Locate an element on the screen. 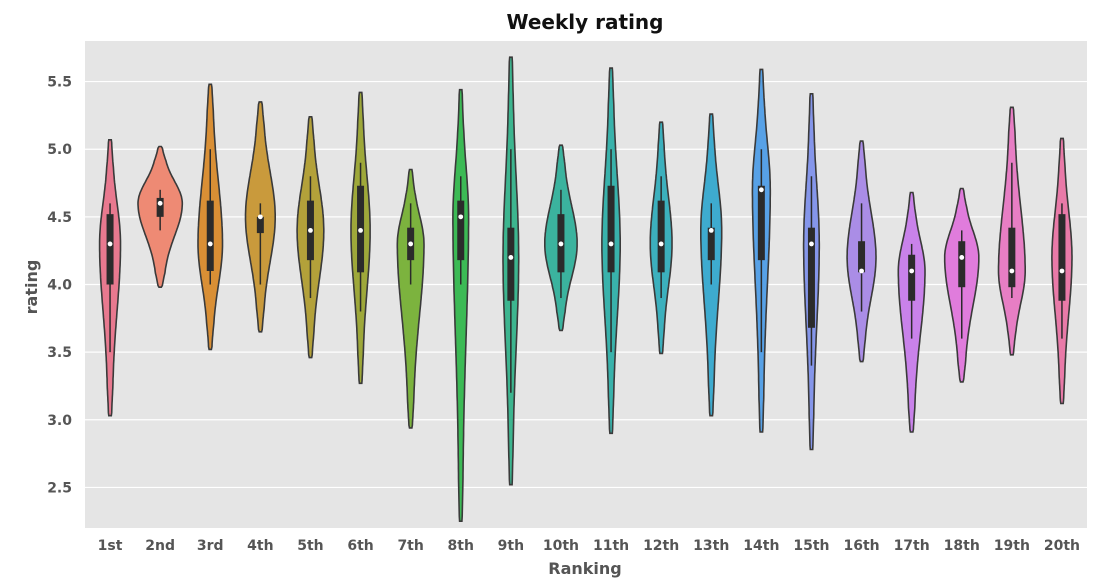  violin-15th is located at coordinates (811, 272).